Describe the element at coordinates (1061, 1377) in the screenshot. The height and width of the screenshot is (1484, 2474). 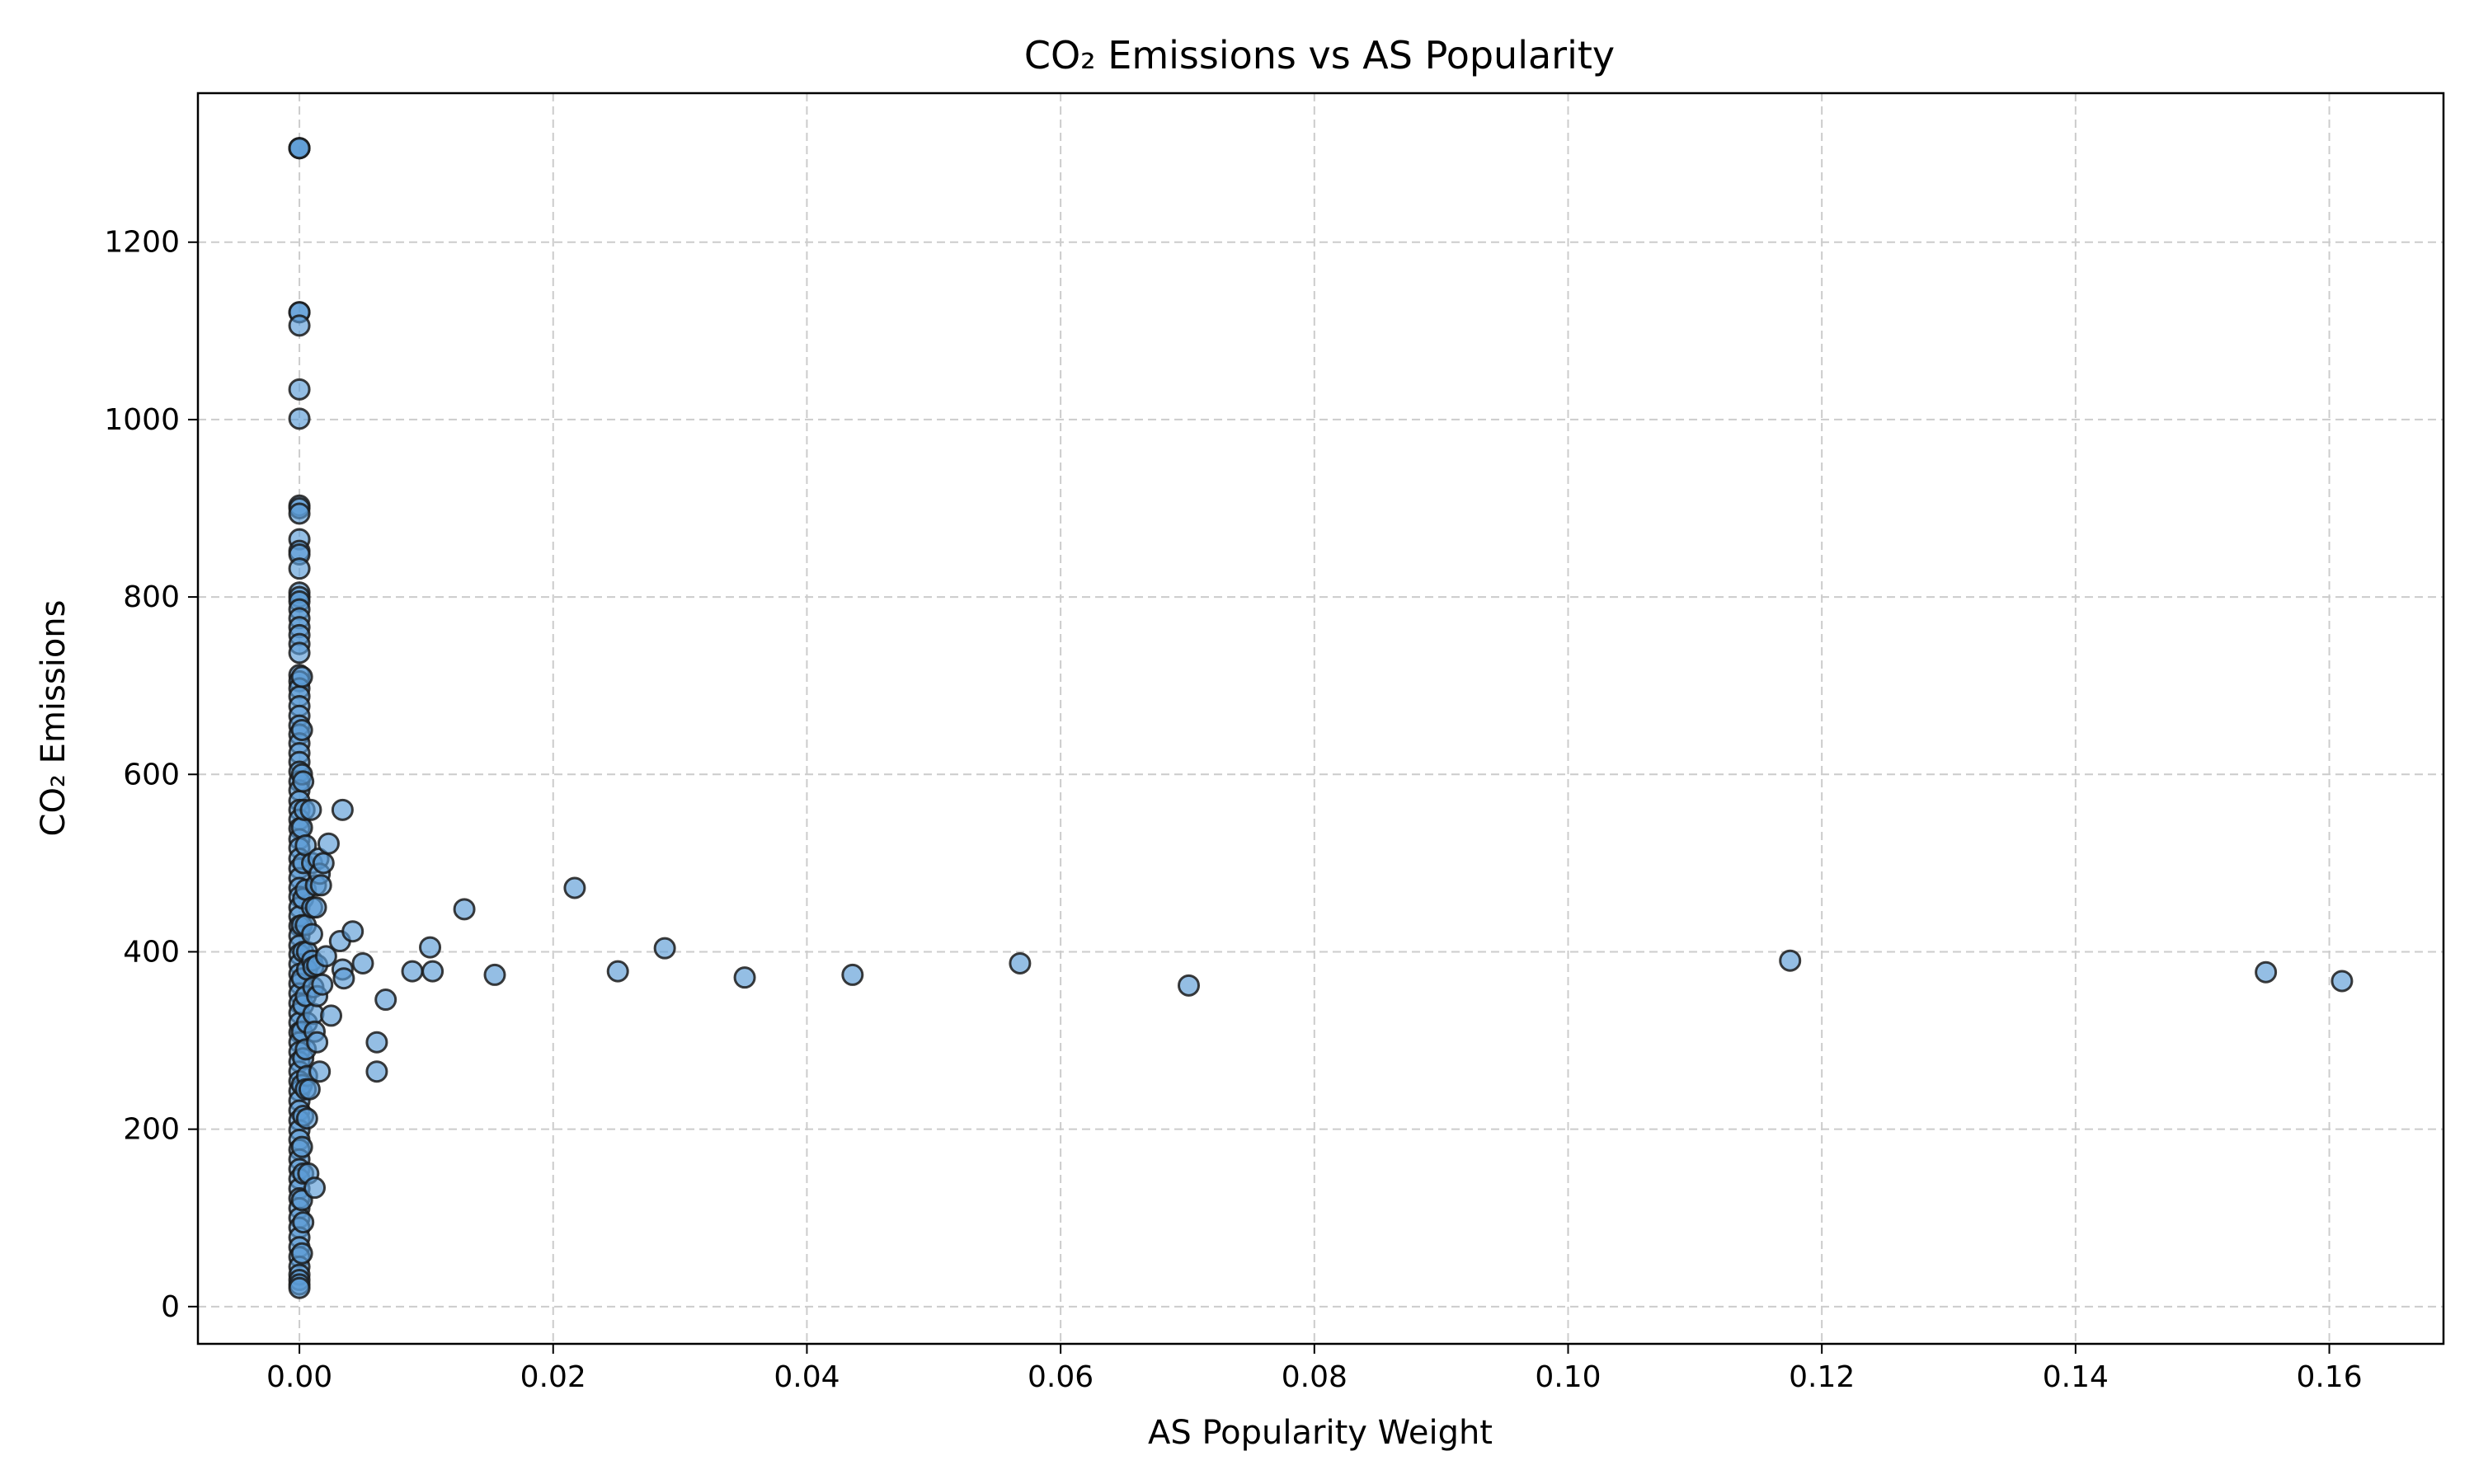
I see `x-tick-label: 0.06` at that location.